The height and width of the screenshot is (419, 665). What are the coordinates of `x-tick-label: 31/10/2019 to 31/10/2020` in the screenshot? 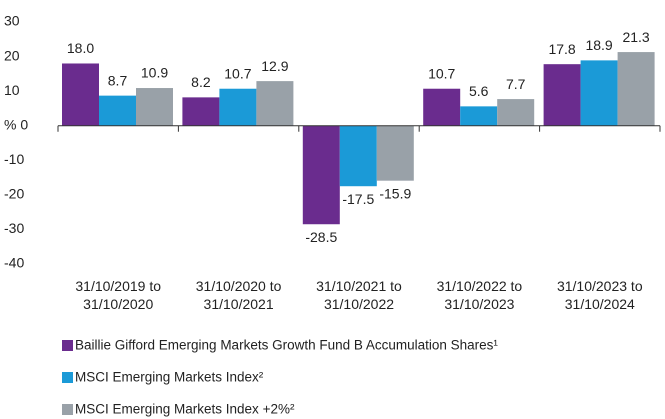 It's located at (118, 295).